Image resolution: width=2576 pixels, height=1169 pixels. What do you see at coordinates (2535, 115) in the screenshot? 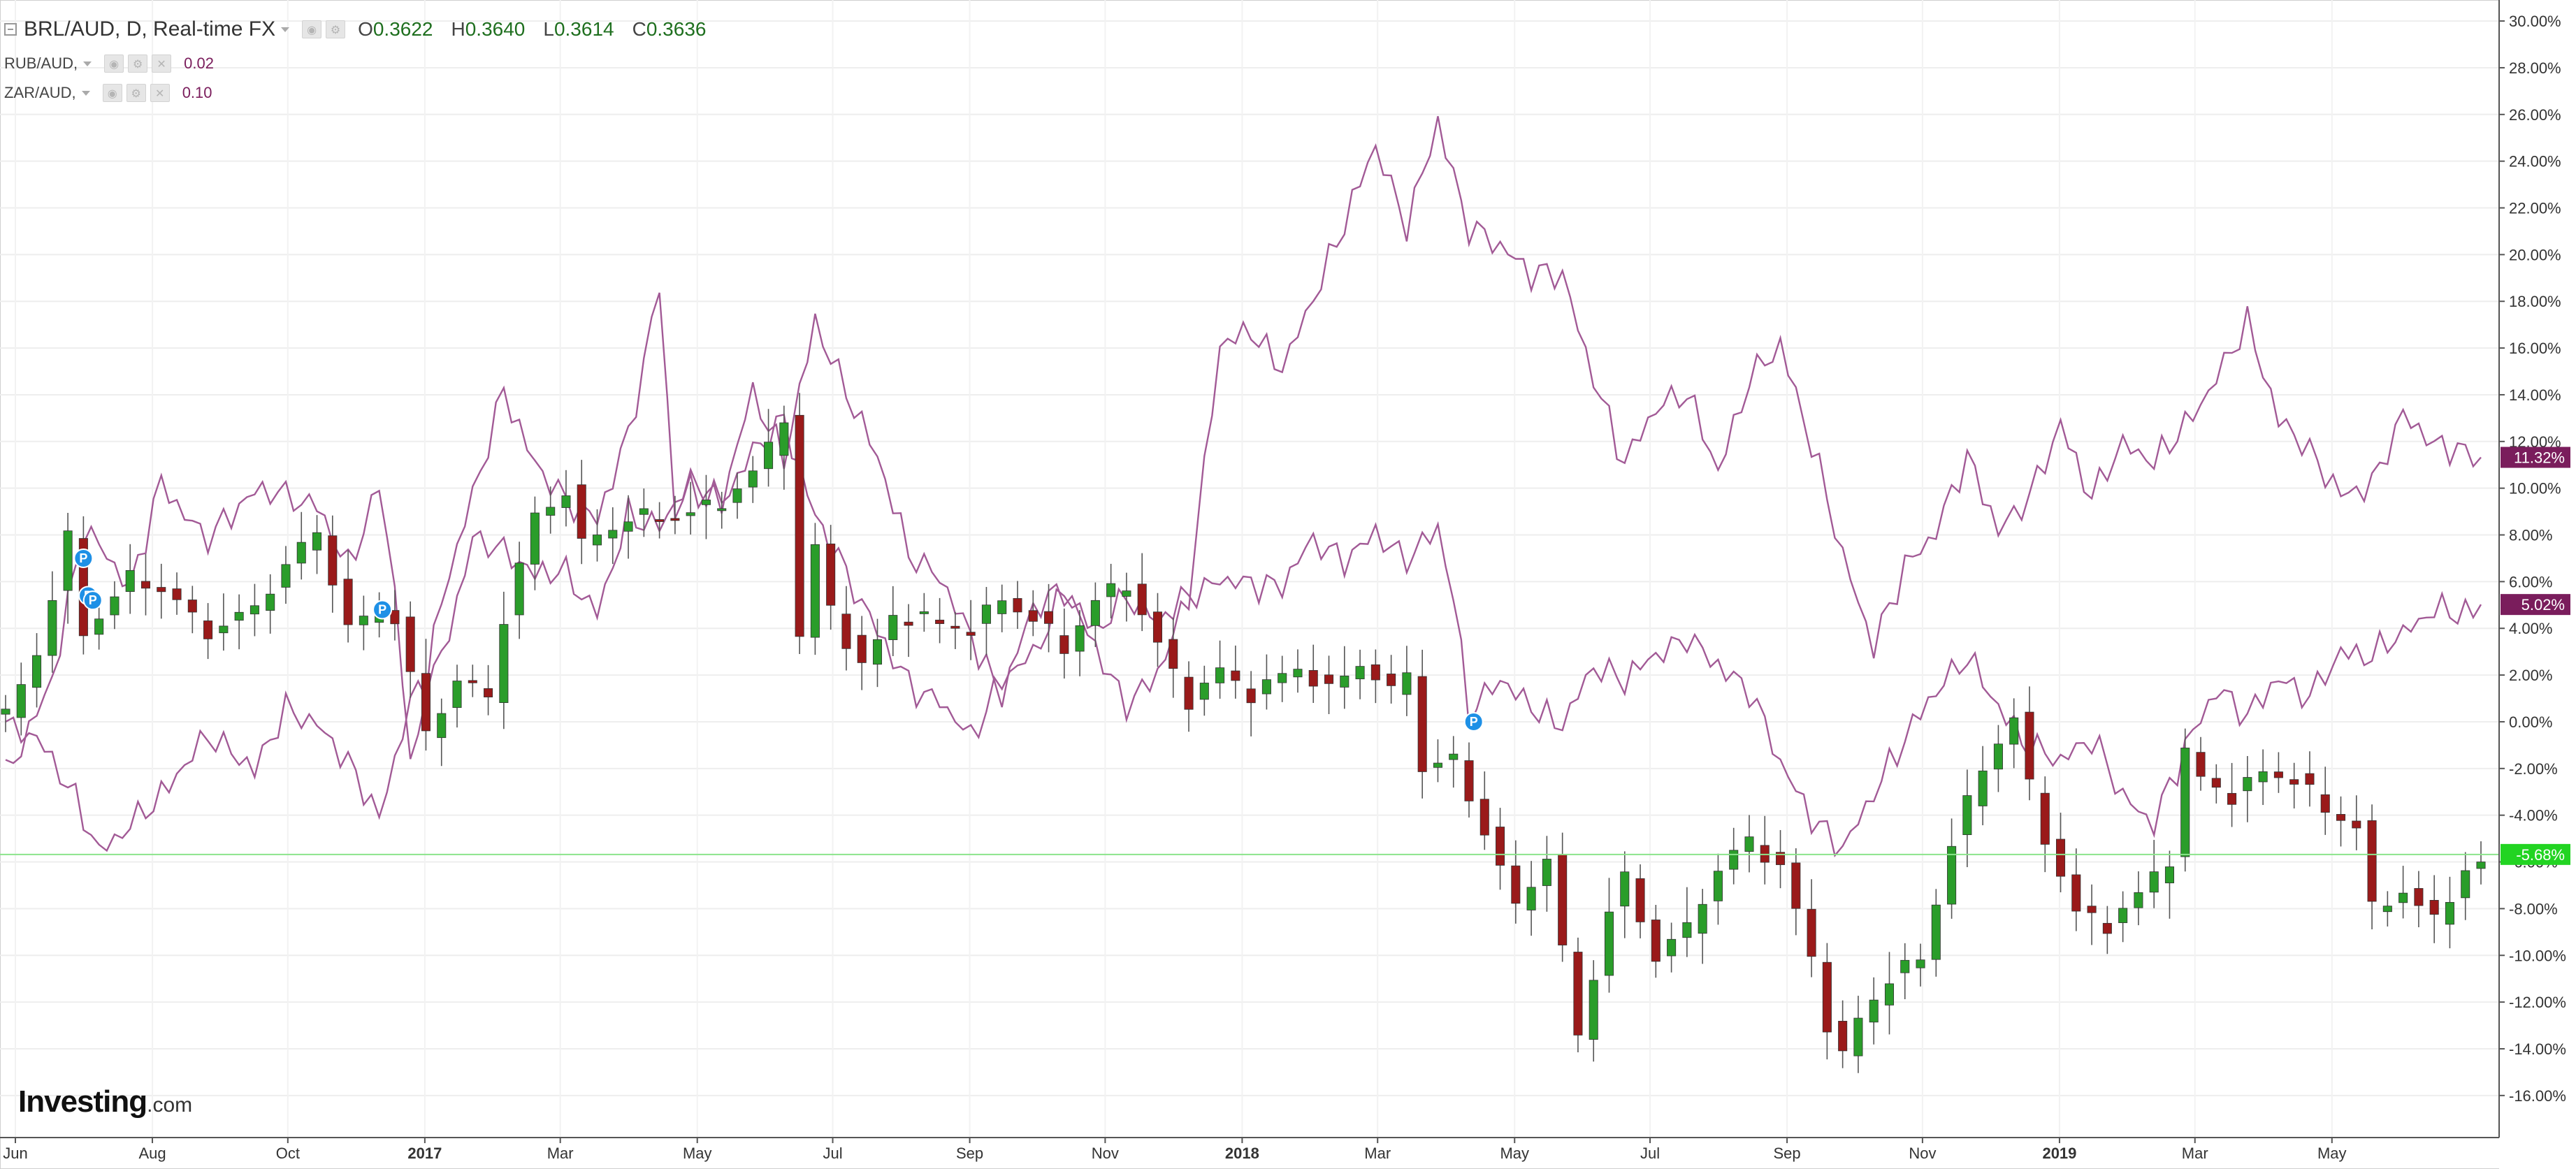
I see `y-tick-label: 26.00%` at bounding box center [2535, 115].